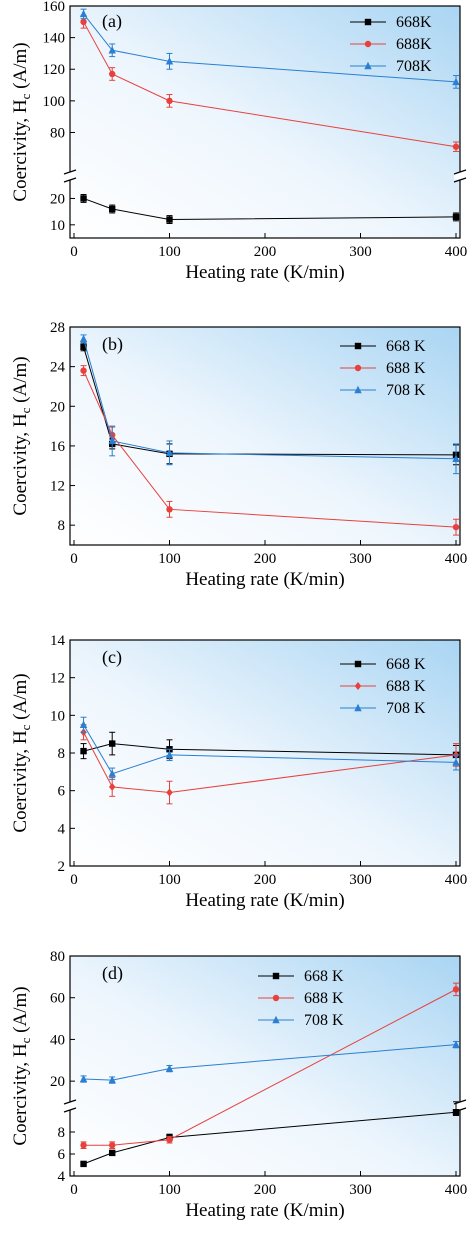 The height and width of the screenshot is (1241, 474). I want to click on y-tick-label: 20, so click(57, 1082).